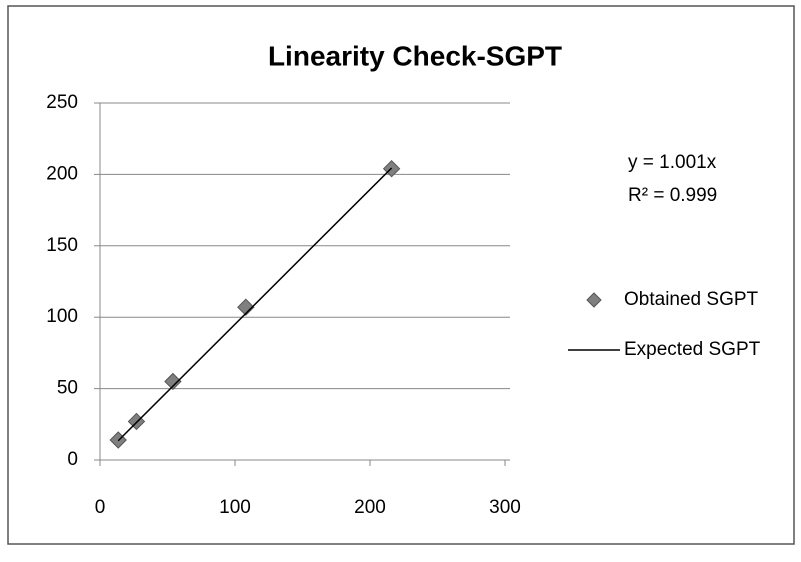 This screenshot has height=562, width=801. Describe the element at coordinates (692, 349) in the screenshot. I see `legend-label: Expected SGPT` at that location.